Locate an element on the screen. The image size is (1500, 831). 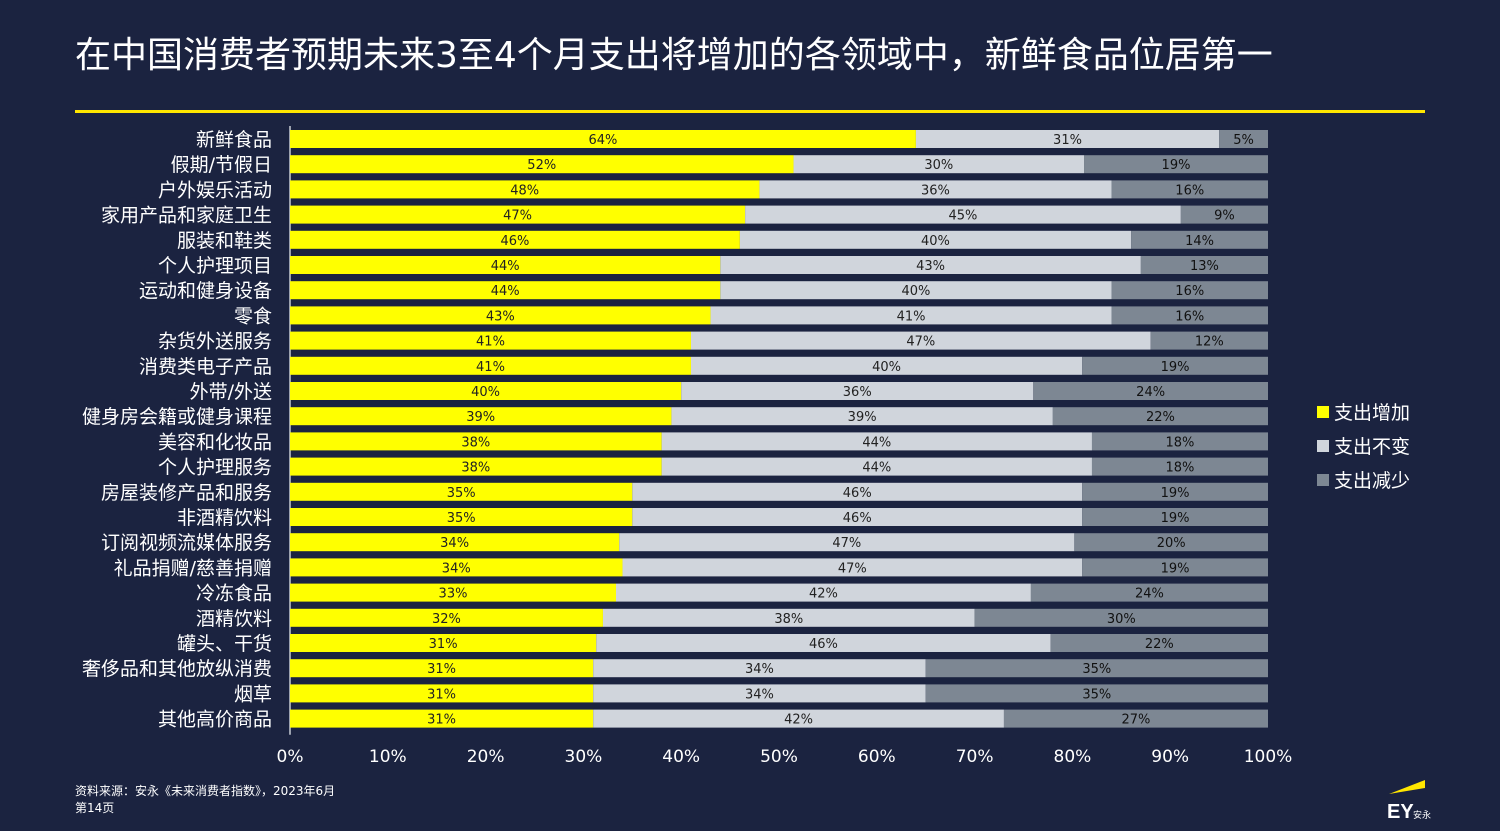
category-label: 个人护理服务 is located at coordinates (215, 468).